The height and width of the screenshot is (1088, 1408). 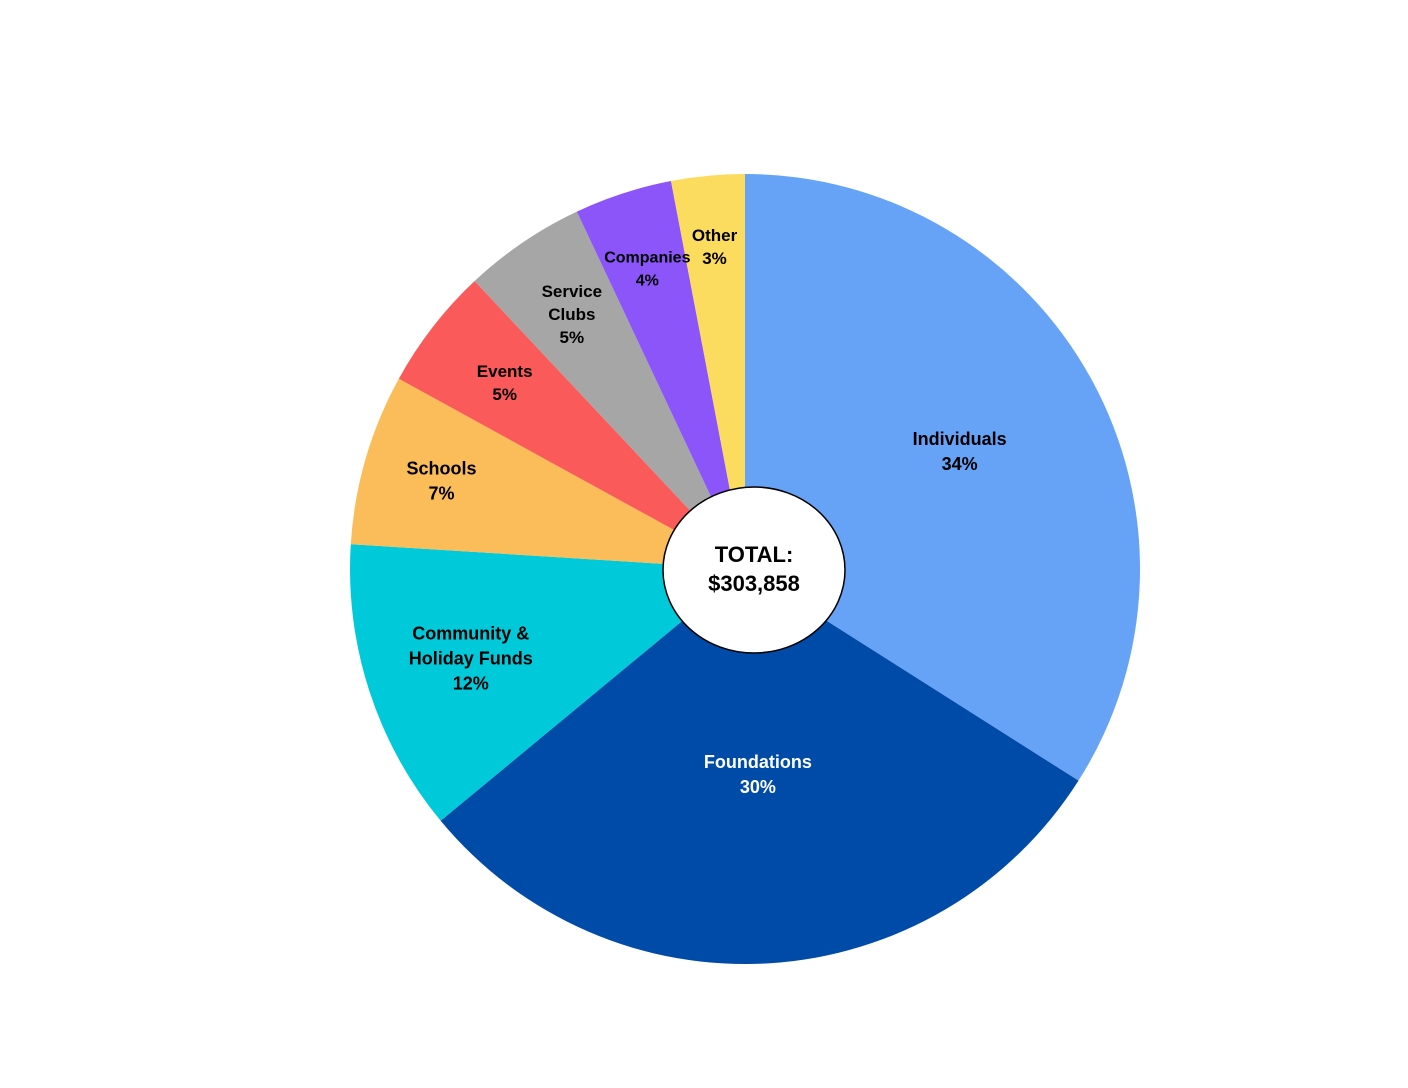 What do you see at coordinates (547, 473) in the screenshot?
I see `pie-slice-schools` at bounding box center [547, 473].